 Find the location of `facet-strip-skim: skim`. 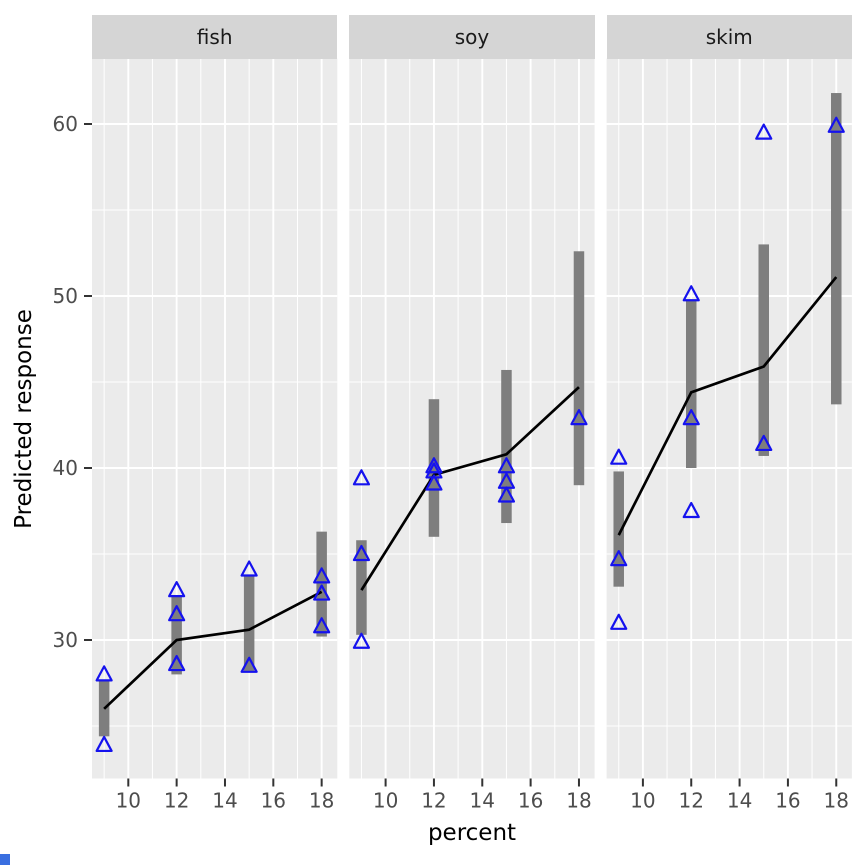

facet-strip-skim: skim is located at coordinates (729, 37).